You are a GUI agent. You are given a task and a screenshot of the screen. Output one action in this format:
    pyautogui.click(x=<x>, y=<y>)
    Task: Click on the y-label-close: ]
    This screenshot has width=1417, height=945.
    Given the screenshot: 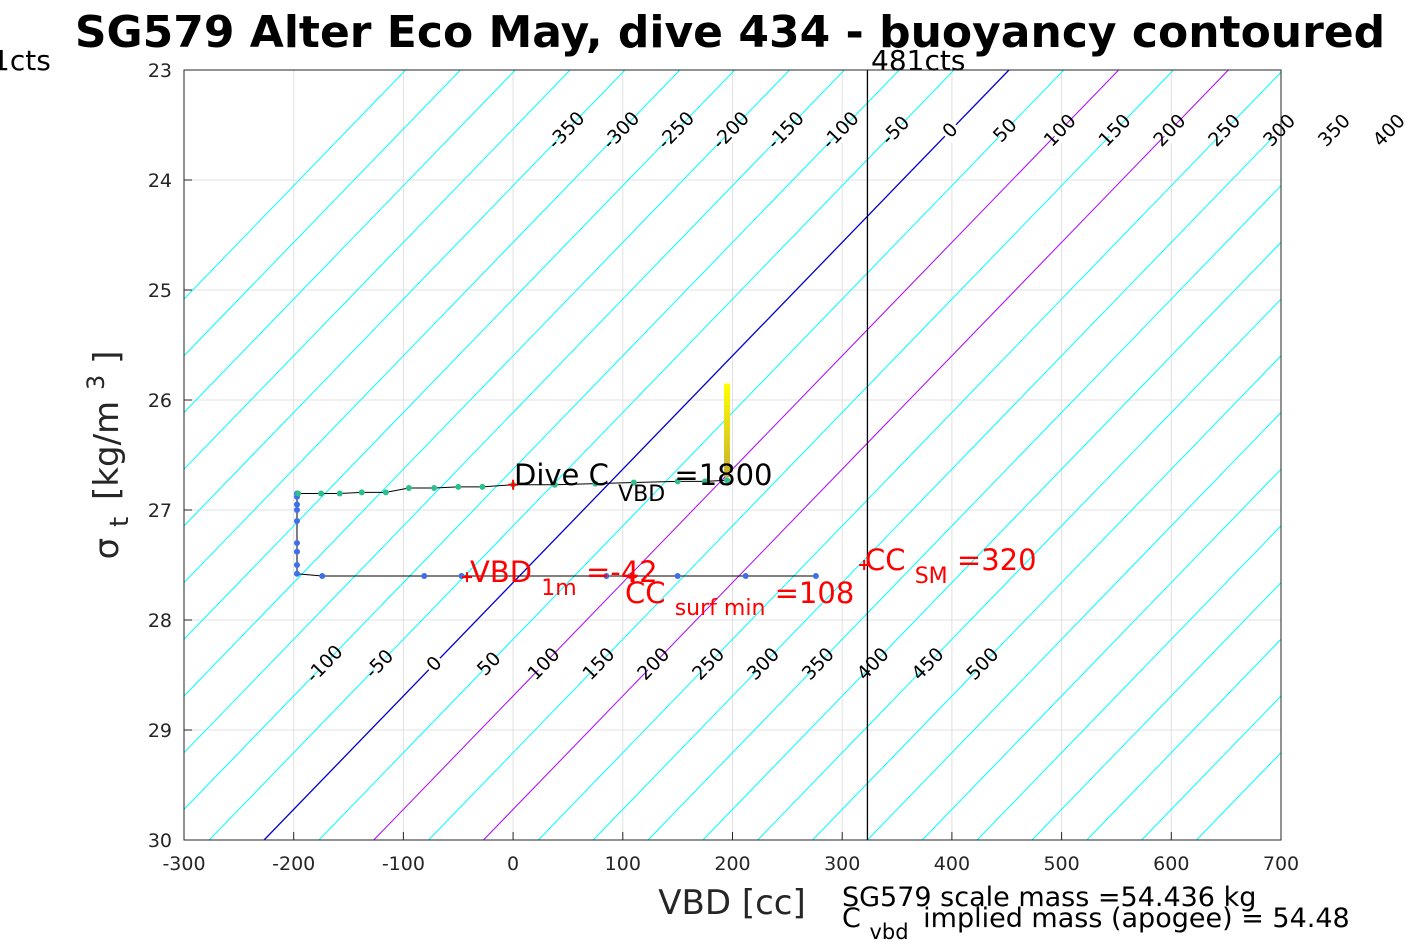 What is the action you would take?
    pyautogui.click(x=107, y=357)
    